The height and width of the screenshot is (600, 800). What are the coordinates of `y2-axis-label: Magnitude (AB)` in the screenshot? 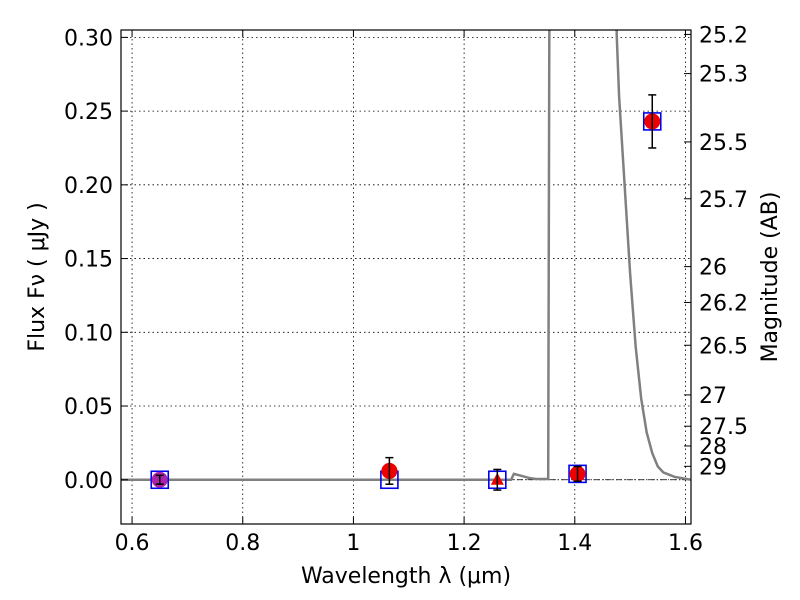 It's located at (770, 277).